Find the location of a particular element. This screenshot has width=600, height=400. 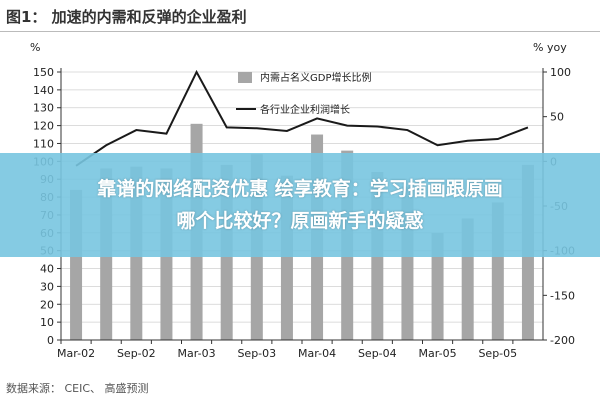

left-tick-label: 40 is located at coordinates (47, 269).